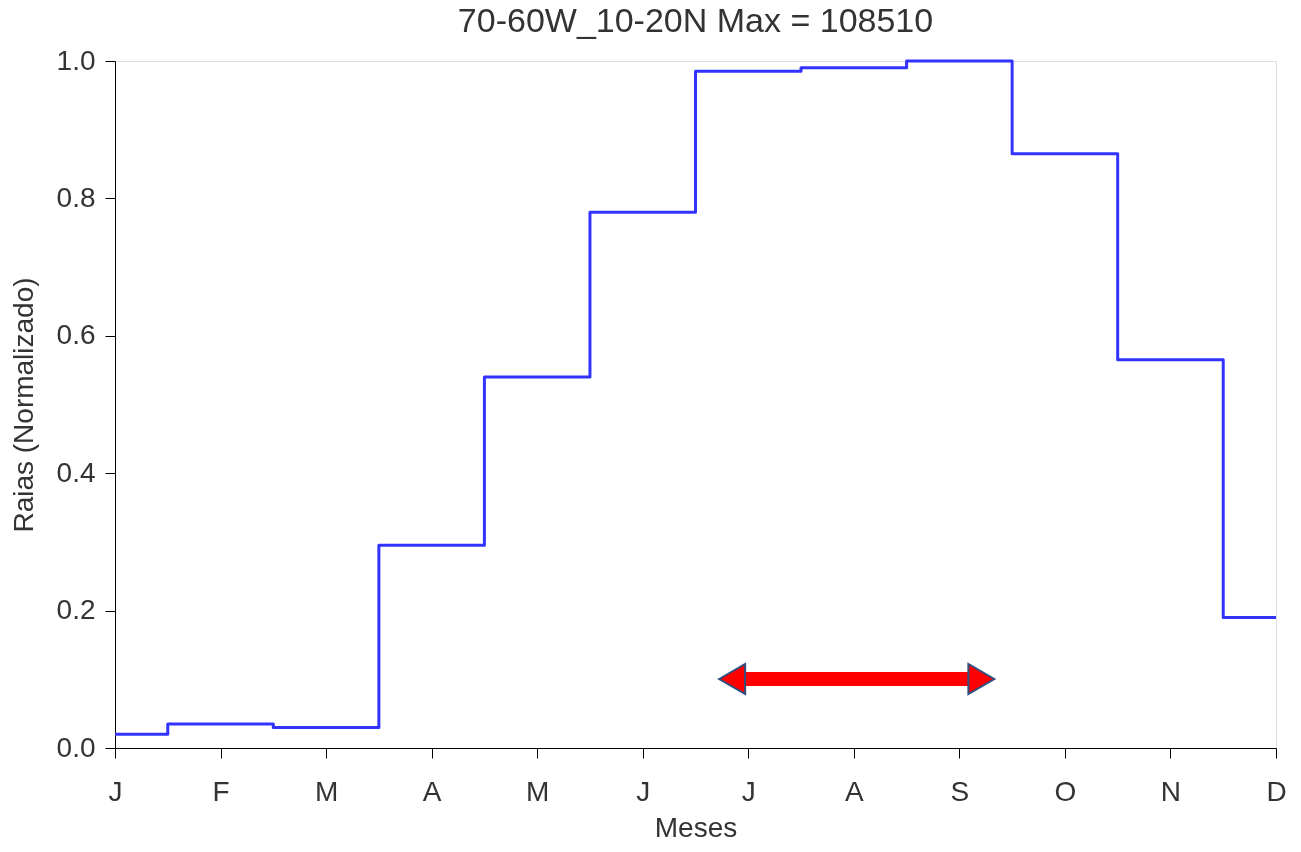  What do you see at coordinates (696, 827) in the screenshot?
I see `x-axis-title: Meses` at bounding box center [696, 827].